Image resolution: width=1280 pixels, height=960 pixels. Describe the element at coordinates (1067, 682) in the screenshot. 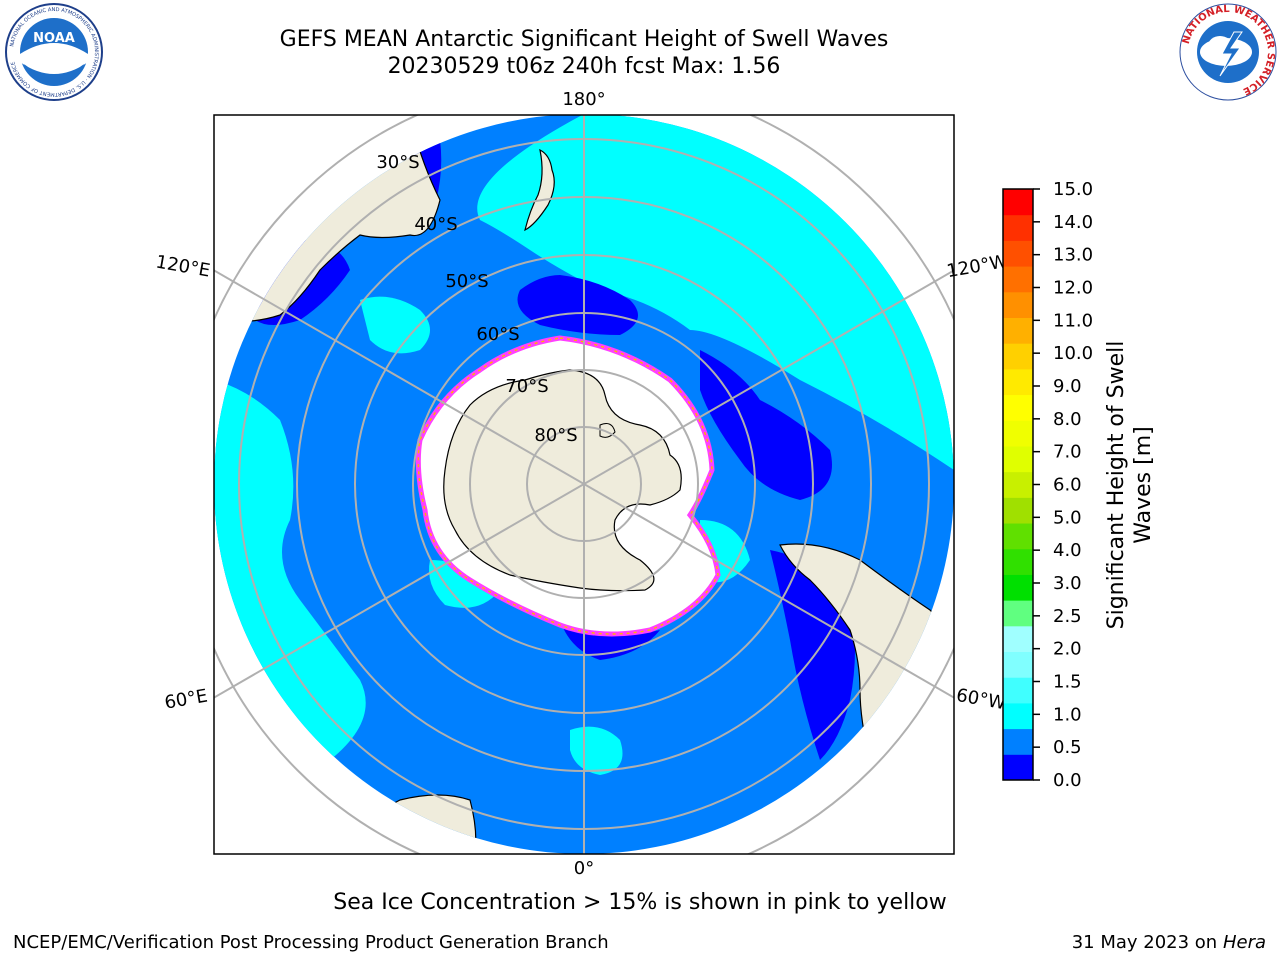

I see `colorbar-tick-label: 1.5` at that location.